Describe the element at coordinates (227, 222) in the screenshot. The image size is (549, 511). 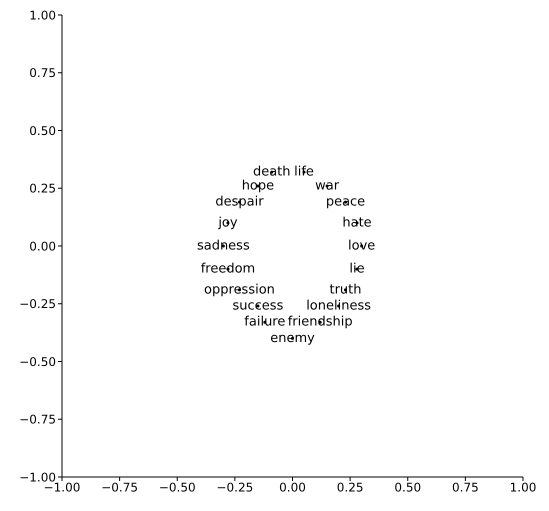
I see `data-label: joy` at that location.